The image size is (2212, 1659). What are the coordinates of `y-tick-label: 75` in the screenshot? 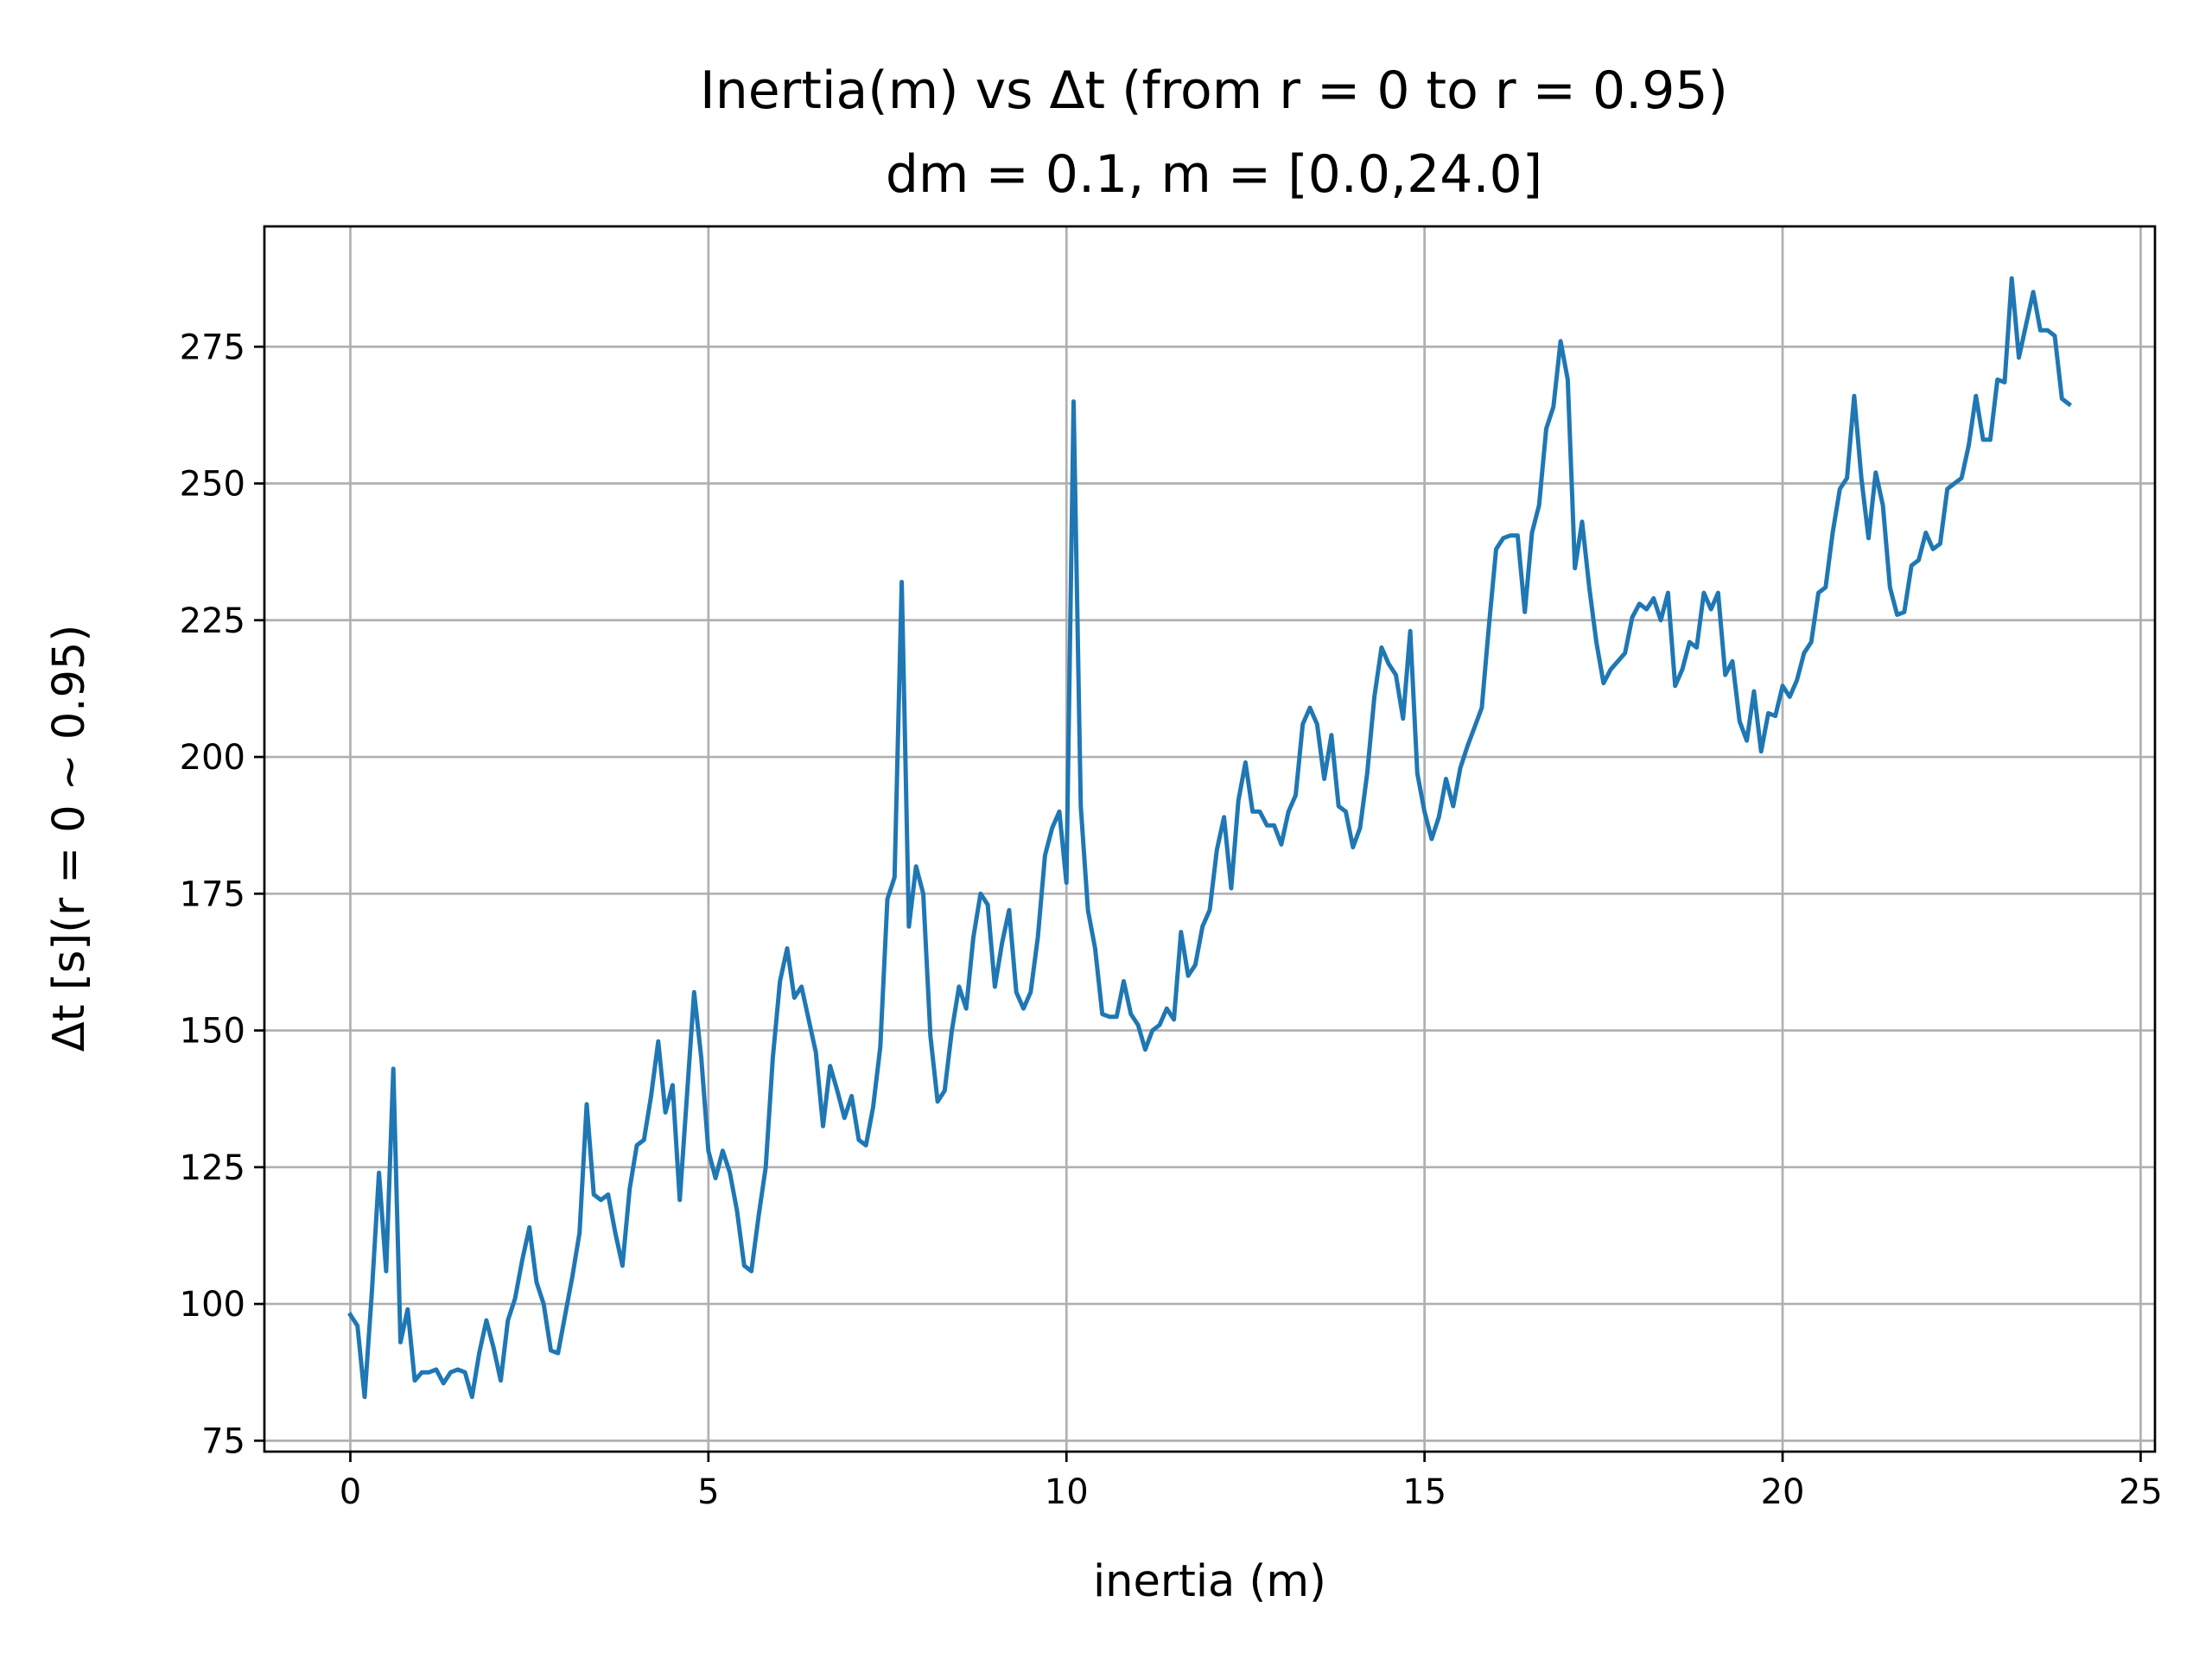 It's located at (223, 1441).